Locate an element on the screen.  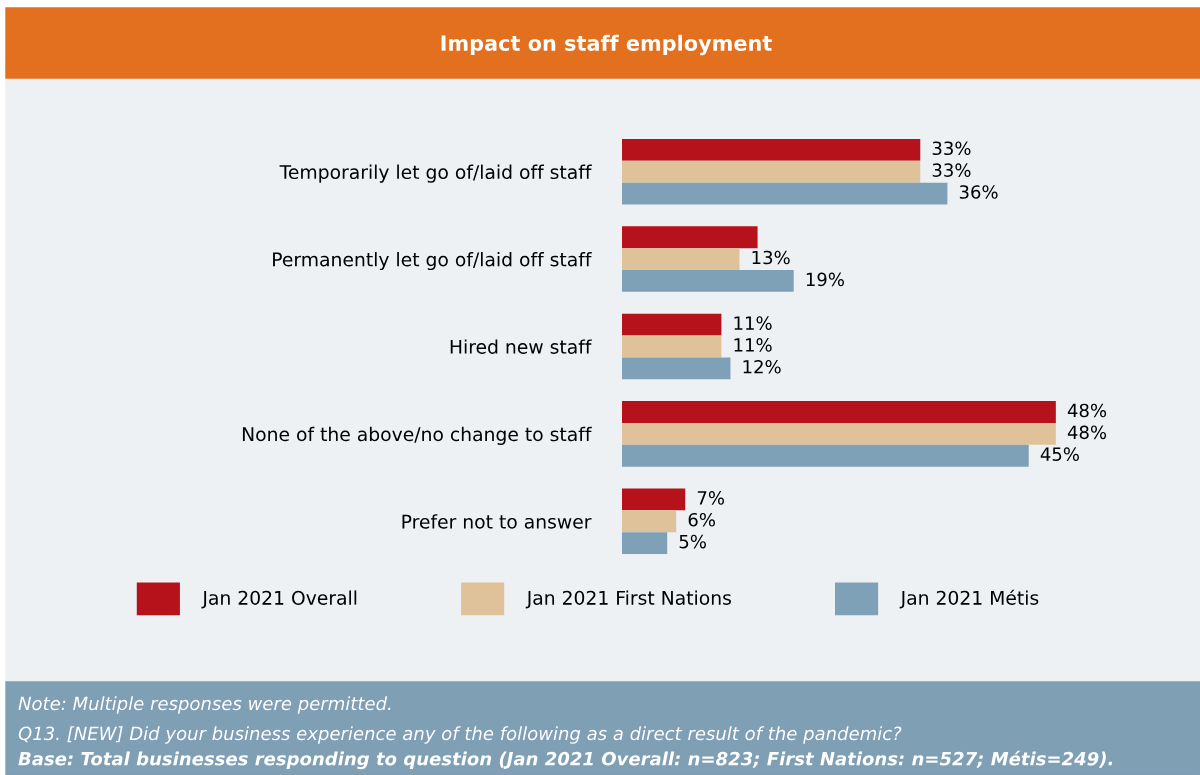
data-label: 6% is located at coordinates (701, 519).